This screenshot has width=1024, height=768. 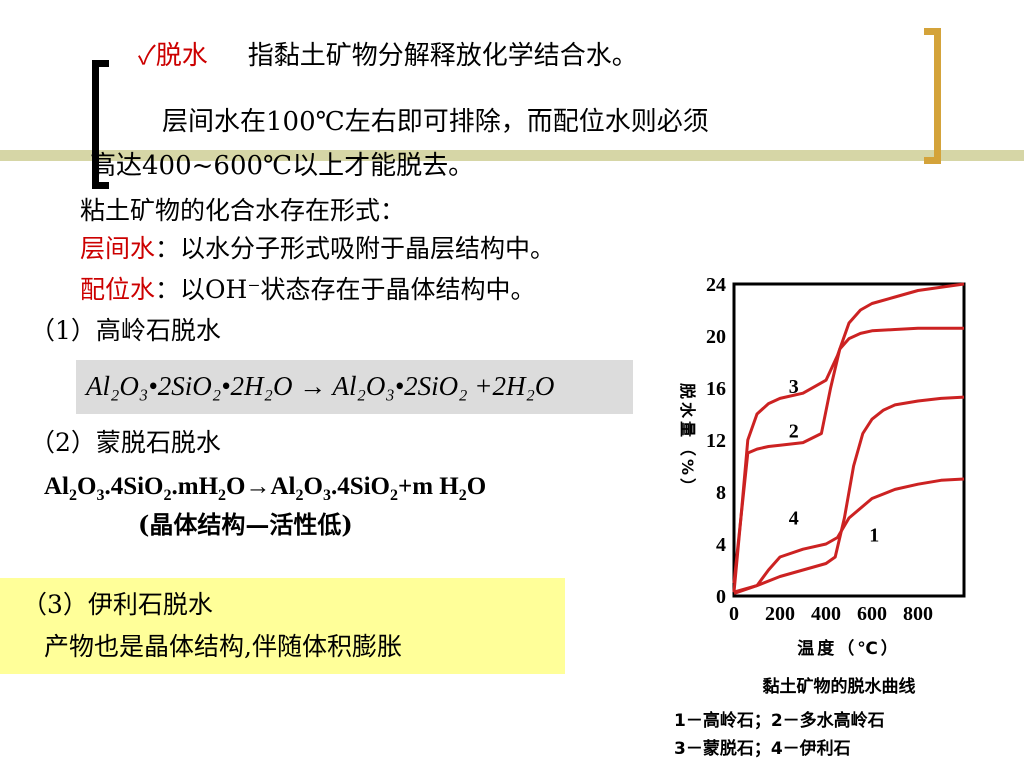 I want to click on chart-legend-line-1: 1－高岭石；2－多水高岭石, so click(x=779, y=720).